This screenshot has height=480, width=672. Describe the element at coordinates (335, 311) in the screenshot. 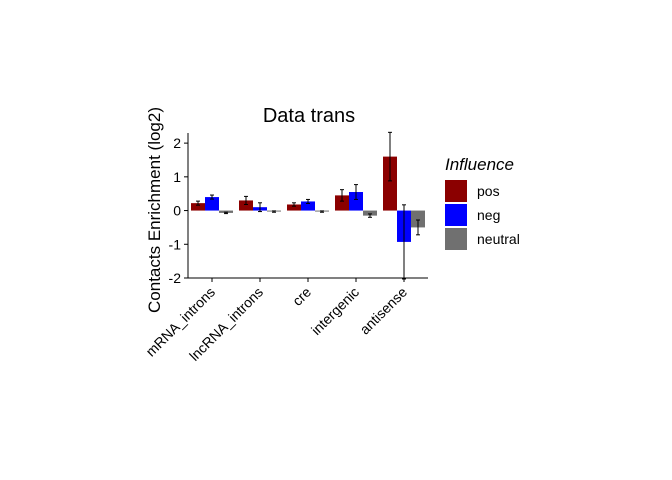

I see `x-tick-label-intergenic: intergenic` at that location.